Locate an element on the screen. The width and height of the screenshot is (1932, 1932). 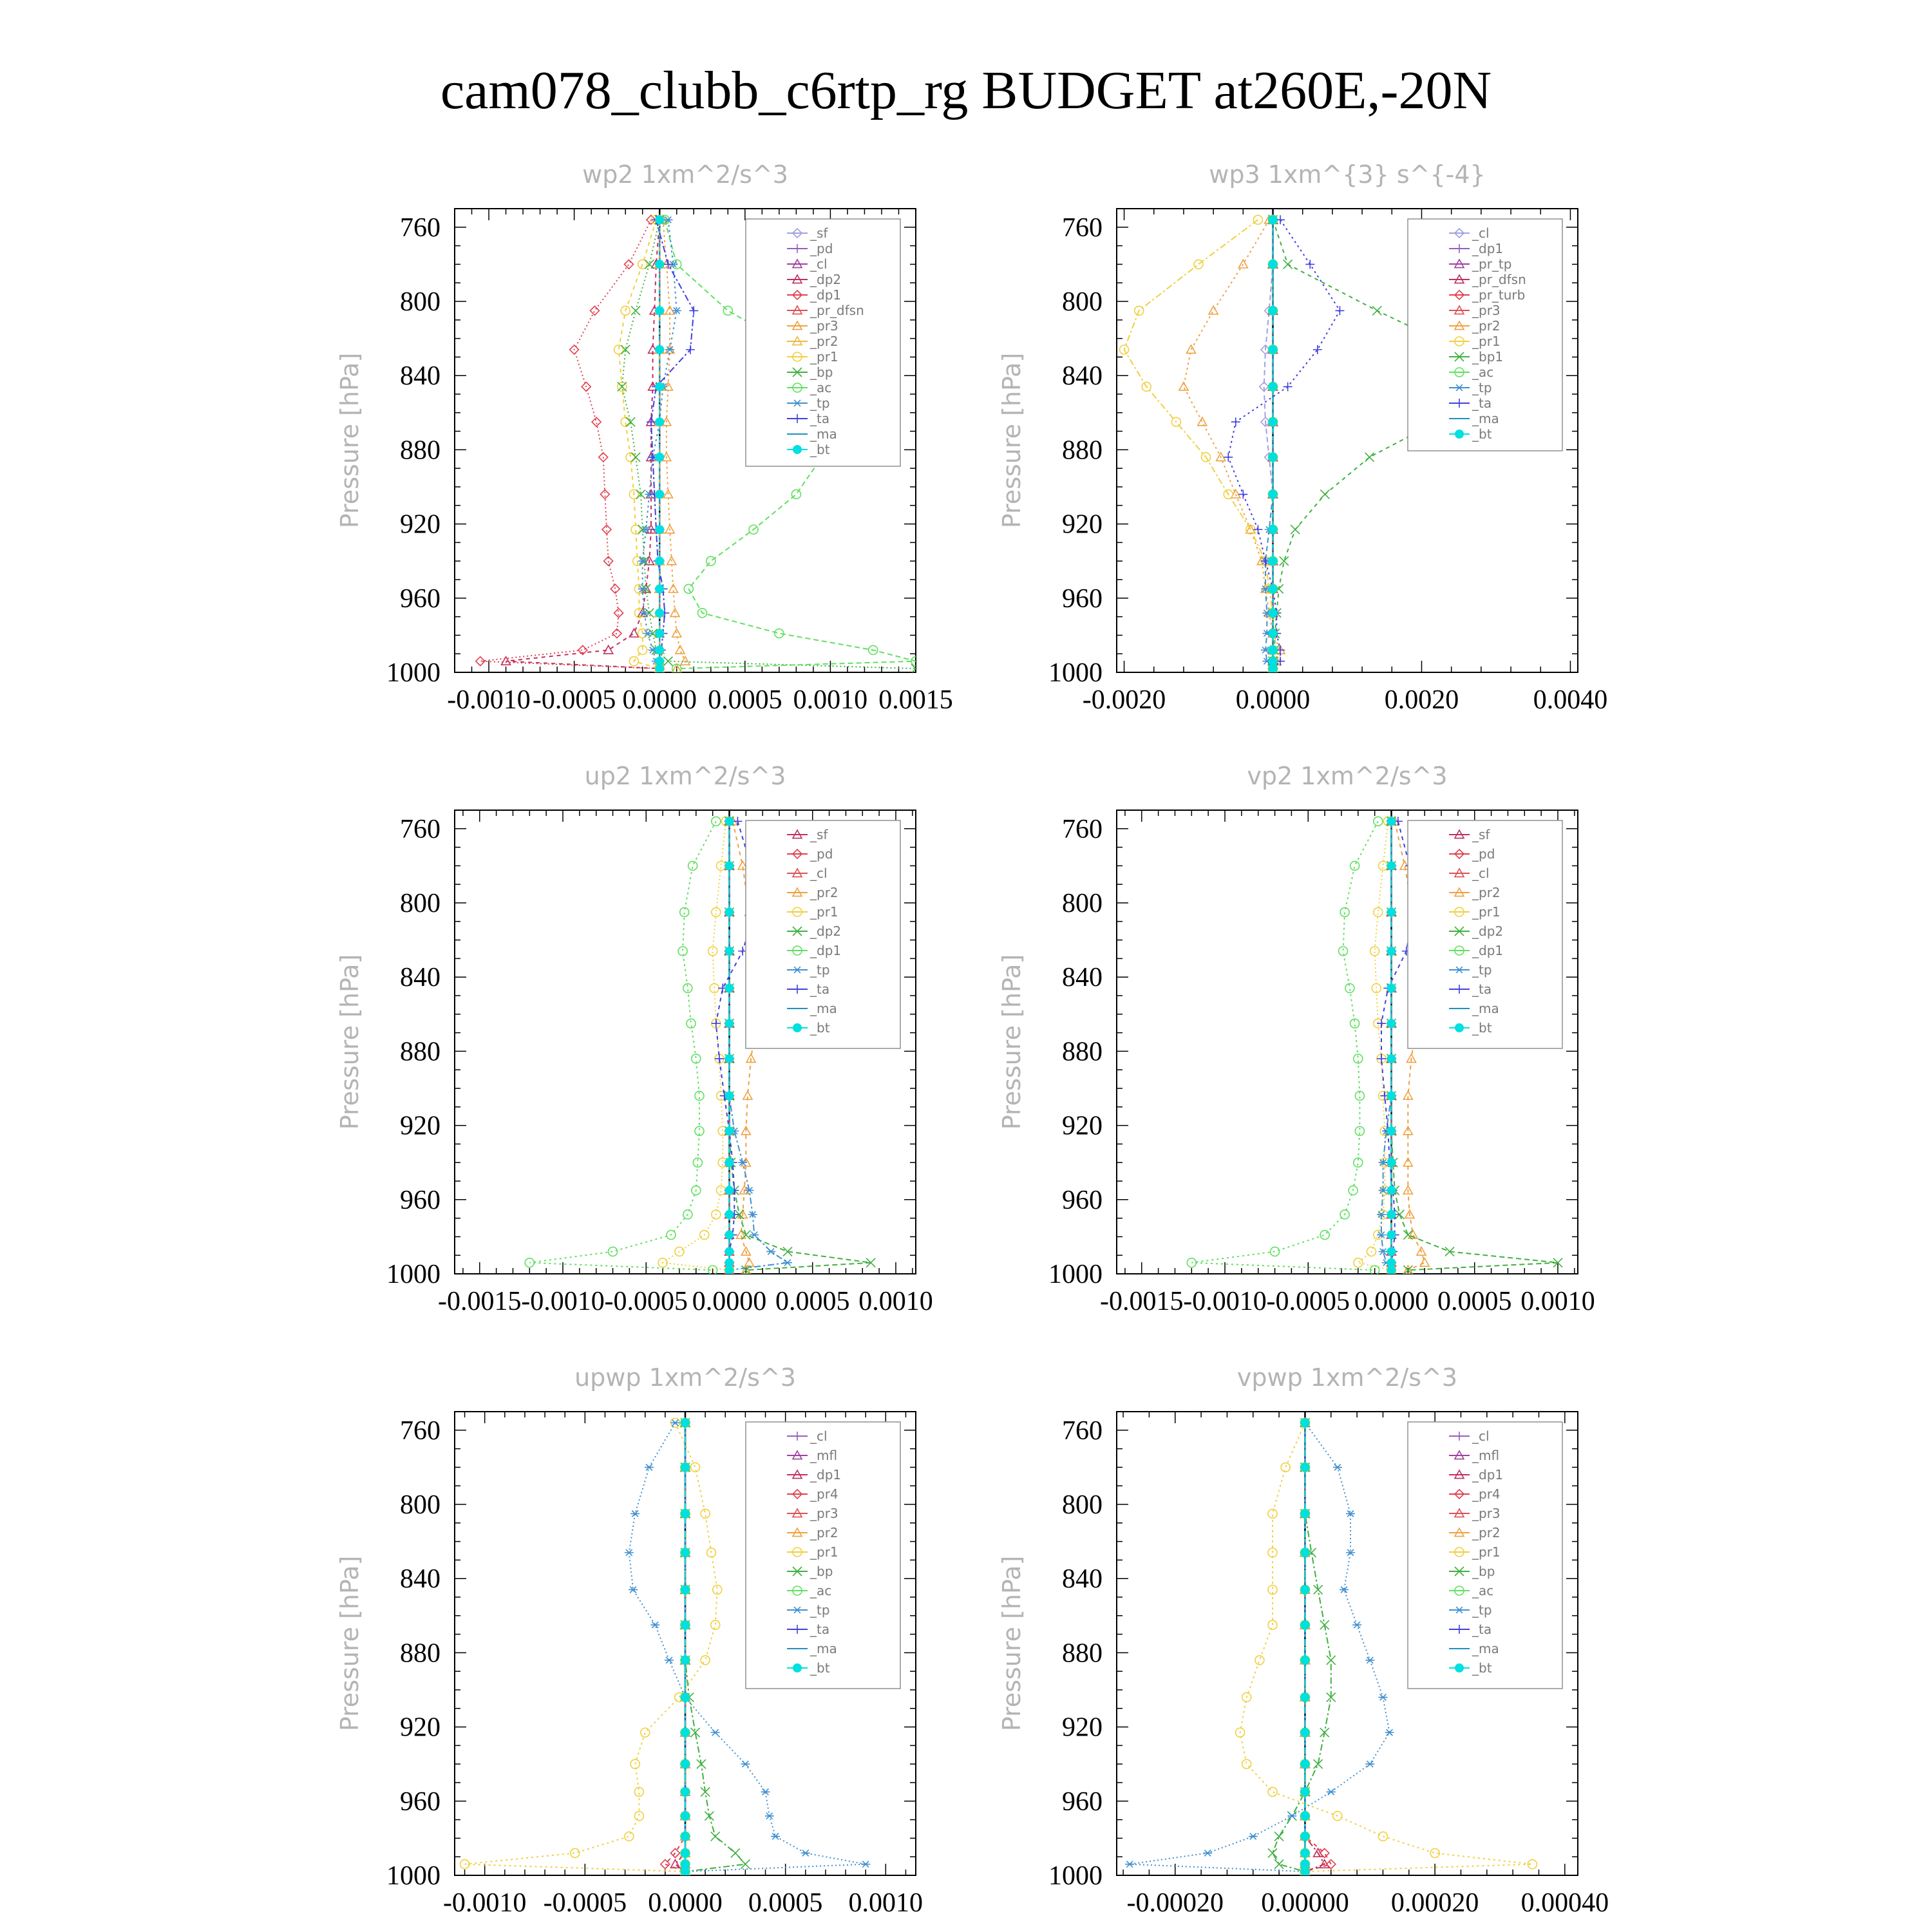
legend-label: _dp1 is located at coordinates (825, 1475).